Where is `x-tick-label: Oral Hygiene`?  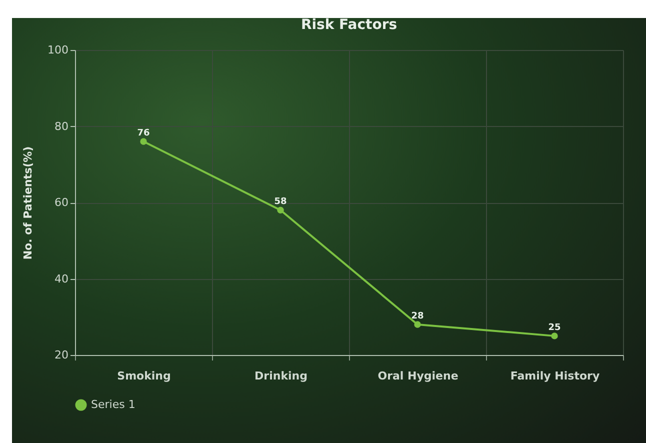
x-tick-label: Oral Hygiene is located at coordinates (418, 376).